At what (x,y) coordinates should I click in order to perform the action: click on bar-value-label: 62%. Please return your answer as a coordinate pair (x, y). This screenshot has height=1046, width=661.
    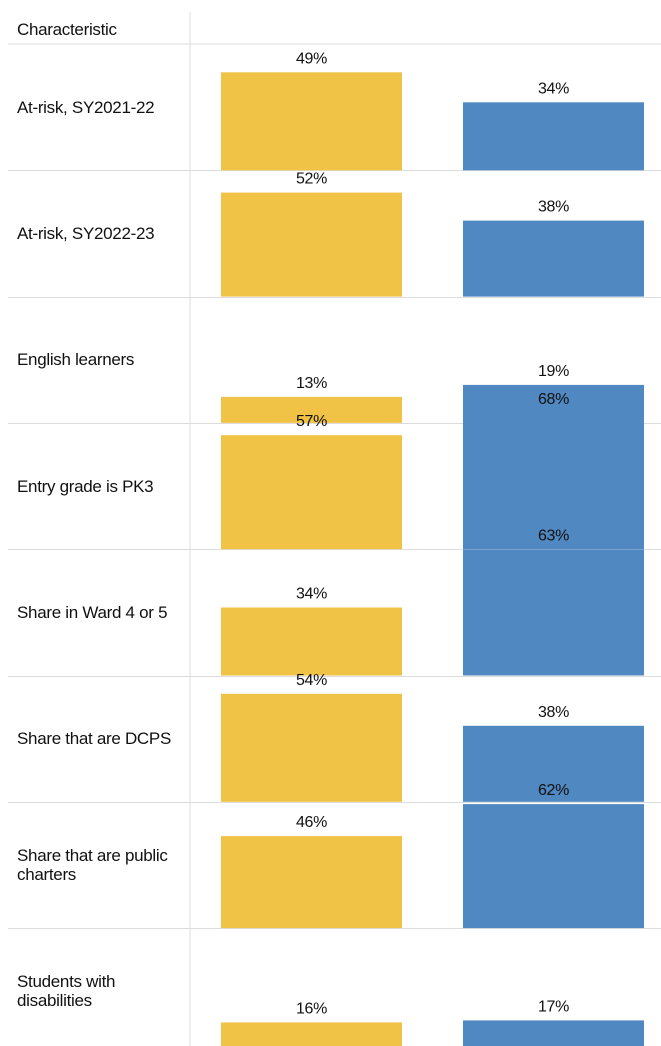
    Looking at the image, I should click on (553, 790).